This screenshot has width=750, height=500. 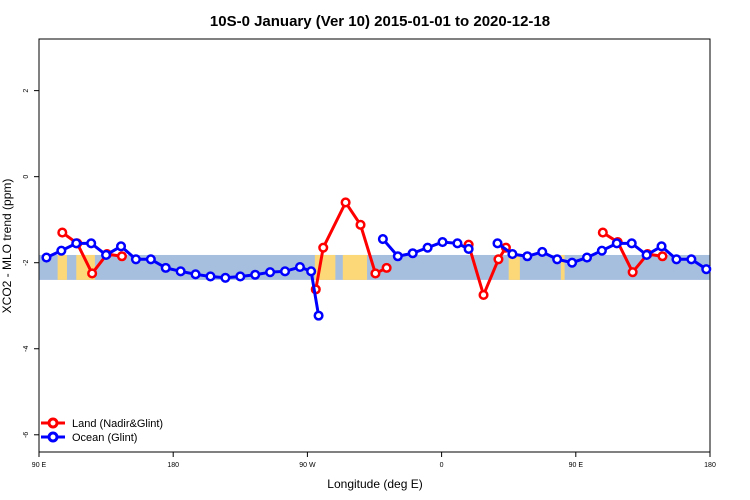 What do you see at coordinates (26, 435) in the screenshot?
I see `y-tick-label: -6` at bounding box center [26, 435].